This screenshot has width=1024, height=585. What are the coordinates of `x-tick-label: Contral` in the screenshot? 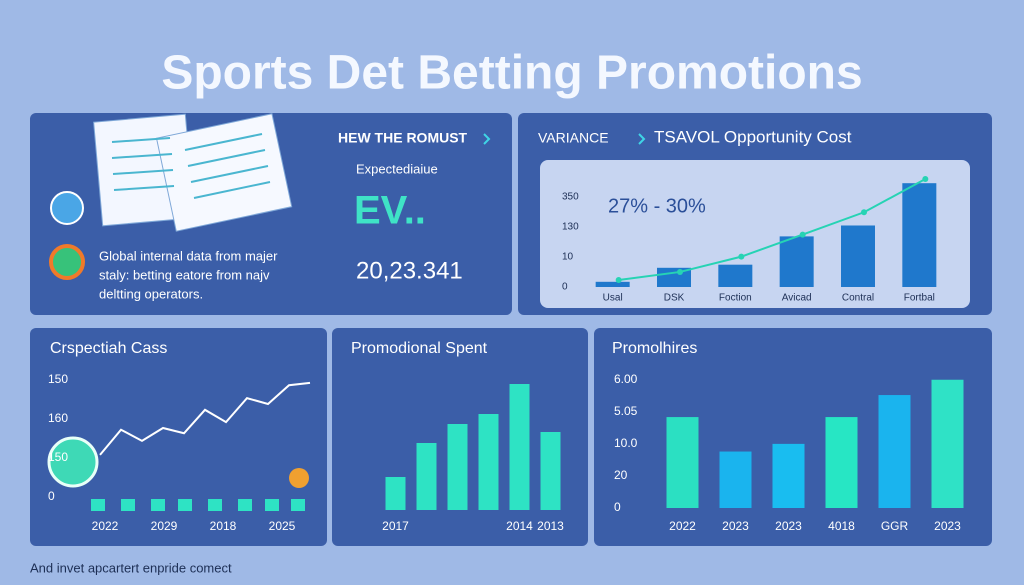 It's located at (858, 298).